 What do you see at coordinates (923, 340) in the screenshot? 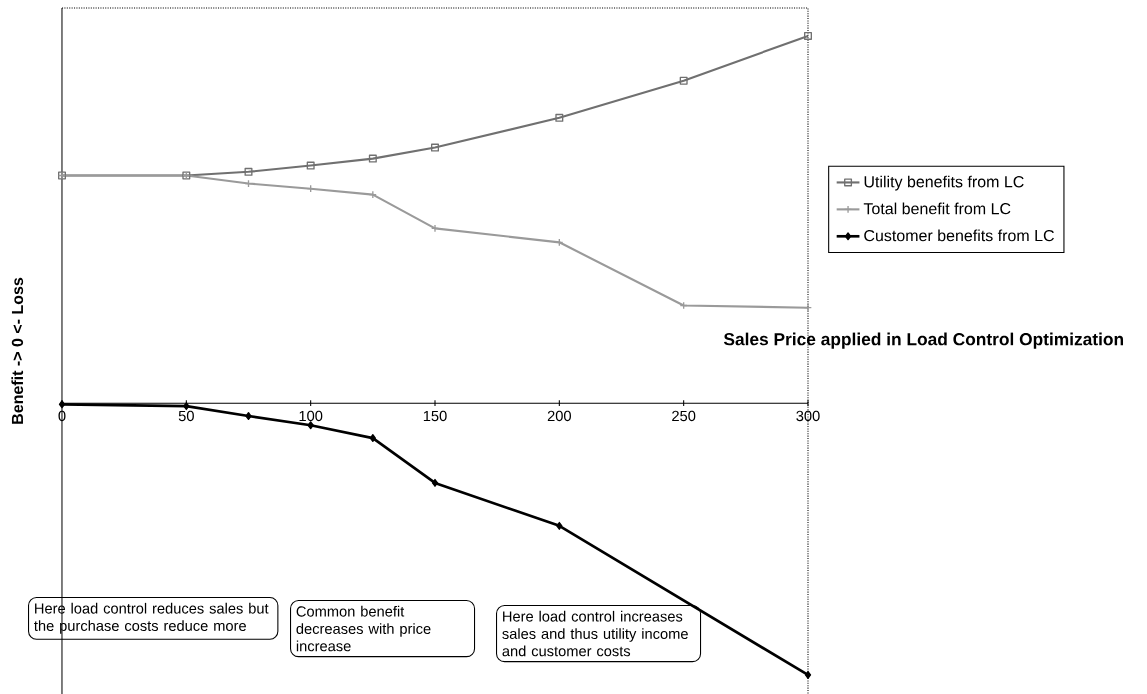
I see `x-axis-title: Sales Price applied in Load Control Optimization` at bounding box center [923, 340].